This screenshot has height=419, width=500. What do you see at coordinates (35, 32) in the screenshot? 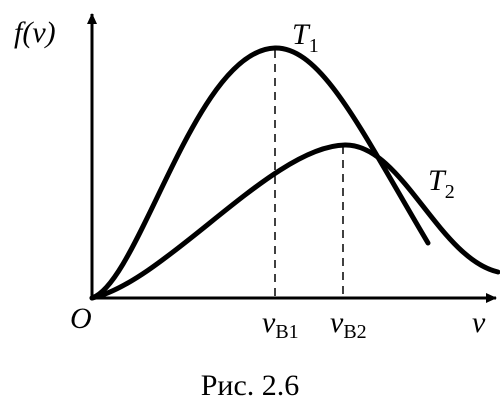
I see `y-axis-label: f(v)` at bounding box center [35, 32].